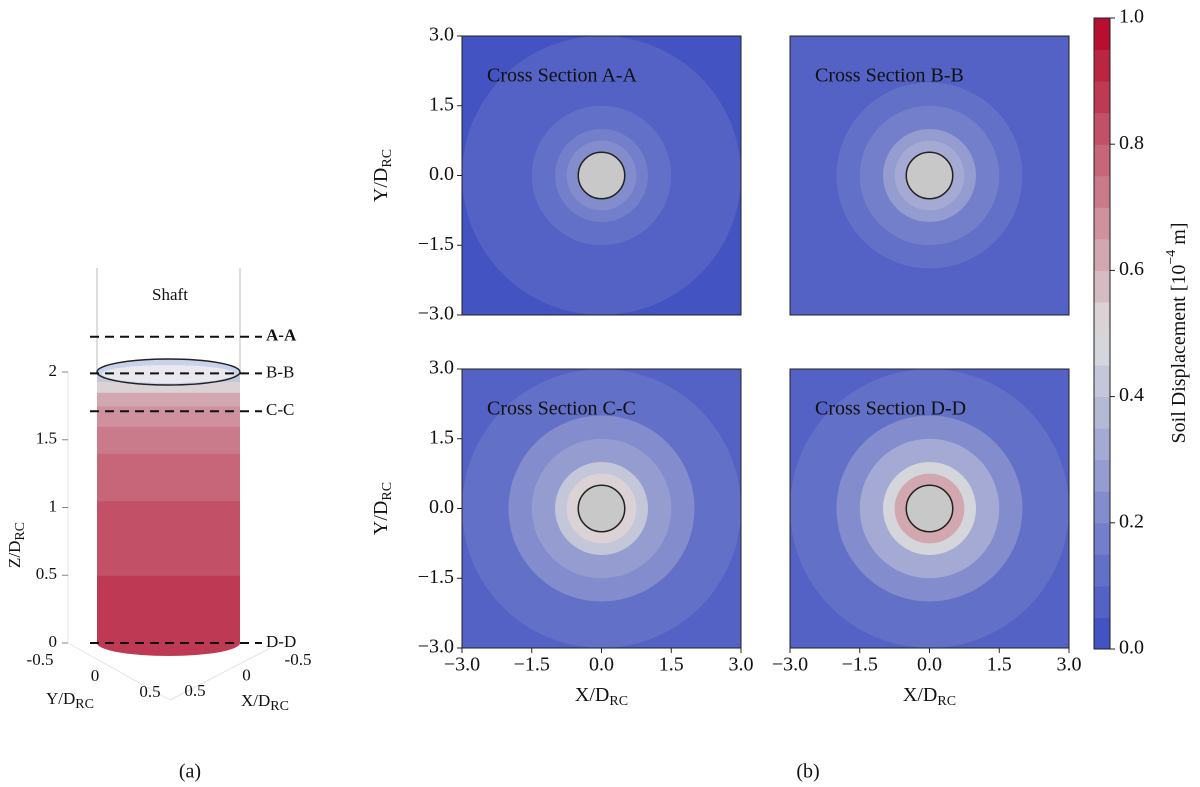 Image resolution: width=1200 pixels, height=787 pixels. I want to click on colorbar-frame, so click(1102, 333).